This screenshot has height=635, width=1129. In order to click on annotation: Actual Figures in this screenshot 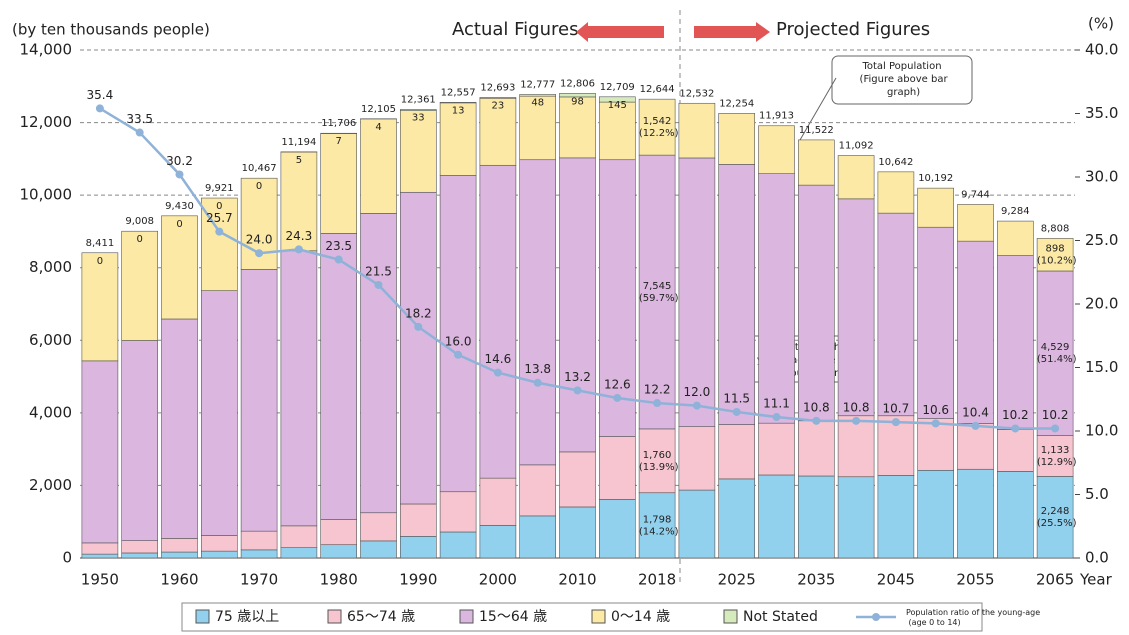, I will do `click(515, 29)`.